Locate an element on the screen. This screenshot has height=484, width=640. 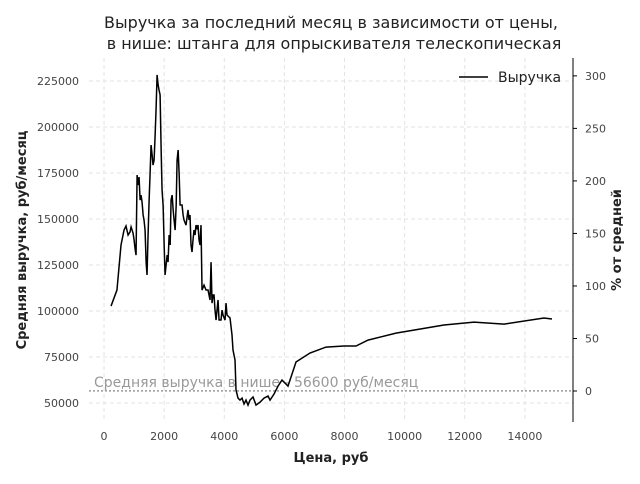
y-tick-label: 225000 is located at coordinates (58, 81).